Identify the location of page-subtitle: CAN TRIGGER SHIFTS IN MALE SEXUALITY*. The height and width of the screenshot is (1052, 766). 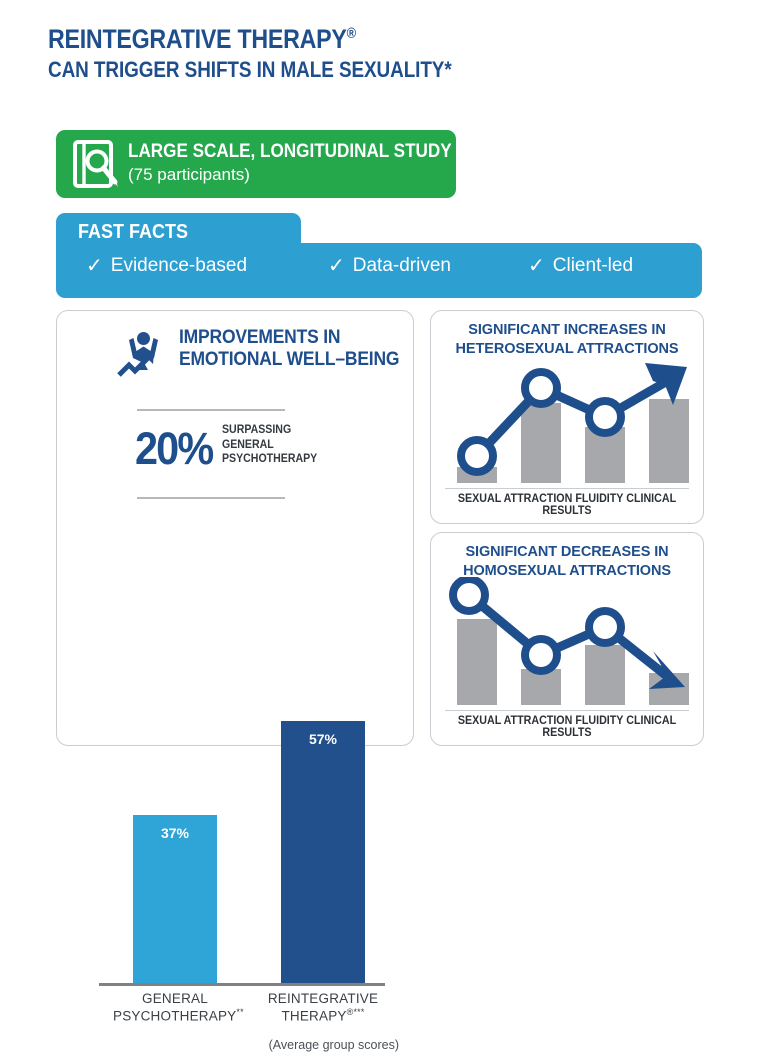
(250, 70).